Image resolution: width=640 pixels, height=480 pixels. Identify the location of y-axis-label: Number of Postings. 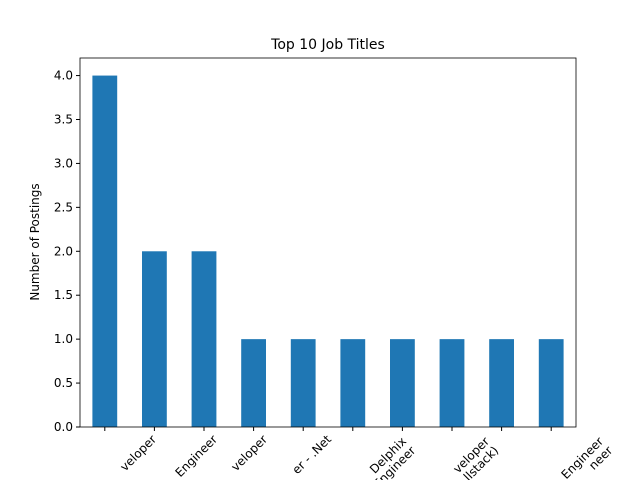
(35, 241).